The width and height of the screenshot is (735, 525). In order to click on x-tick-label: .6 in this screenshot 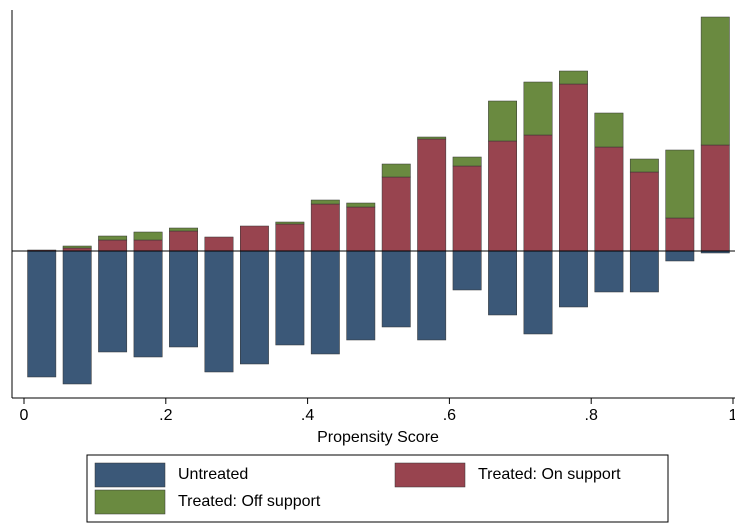, I will do `click(449, 415)`.